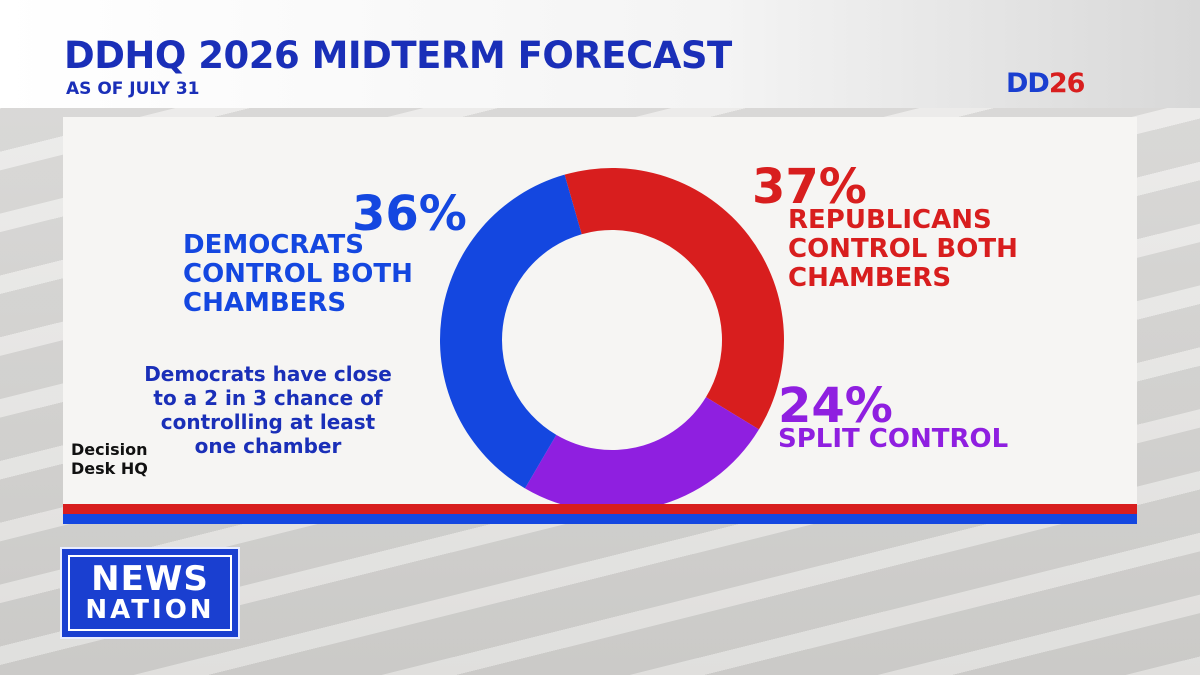 Image resolution: width=1200 pixels, height=675 pixels. I want to click on rep-percent: 37%, so click(809, 187).